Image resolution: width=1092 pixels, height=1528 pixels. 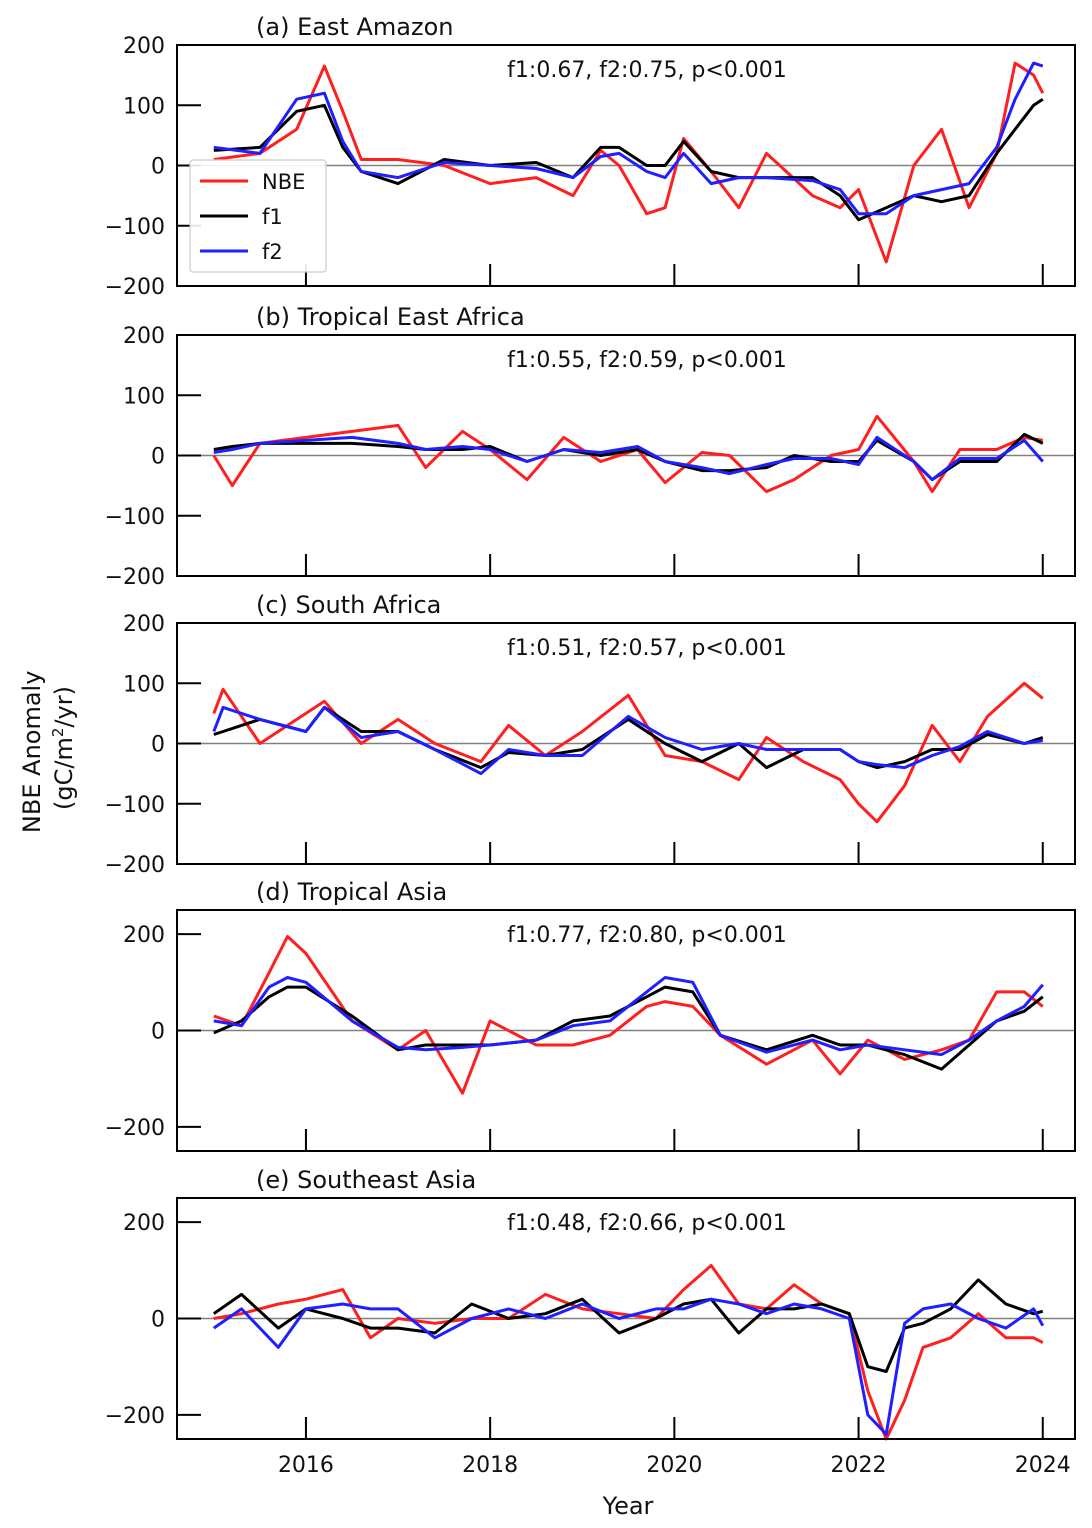 I want to click on legend-label-nbe: NBE, so click(x=283, y=182).